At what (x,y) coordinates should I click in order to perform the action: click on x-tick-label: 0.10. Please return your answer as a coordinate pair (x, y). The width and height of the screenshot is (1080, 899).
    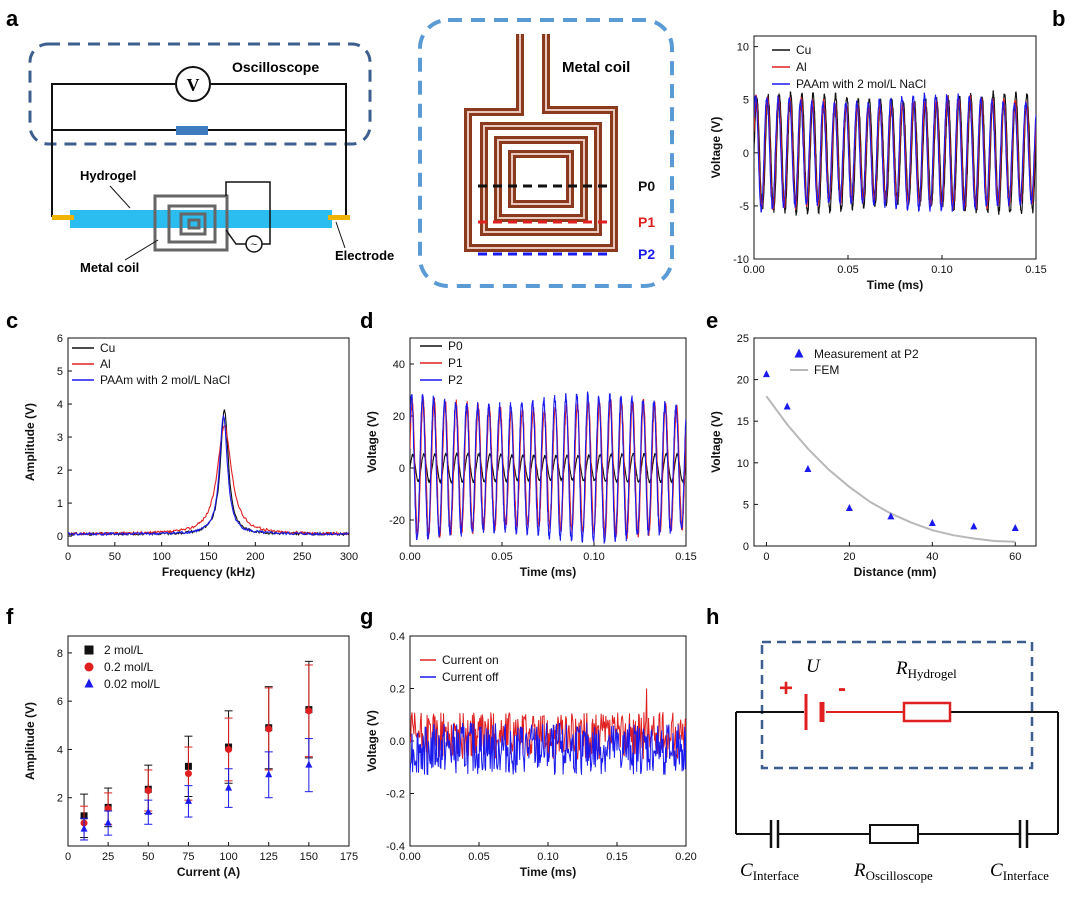
    Looking at the image, I should click on (941, 270).